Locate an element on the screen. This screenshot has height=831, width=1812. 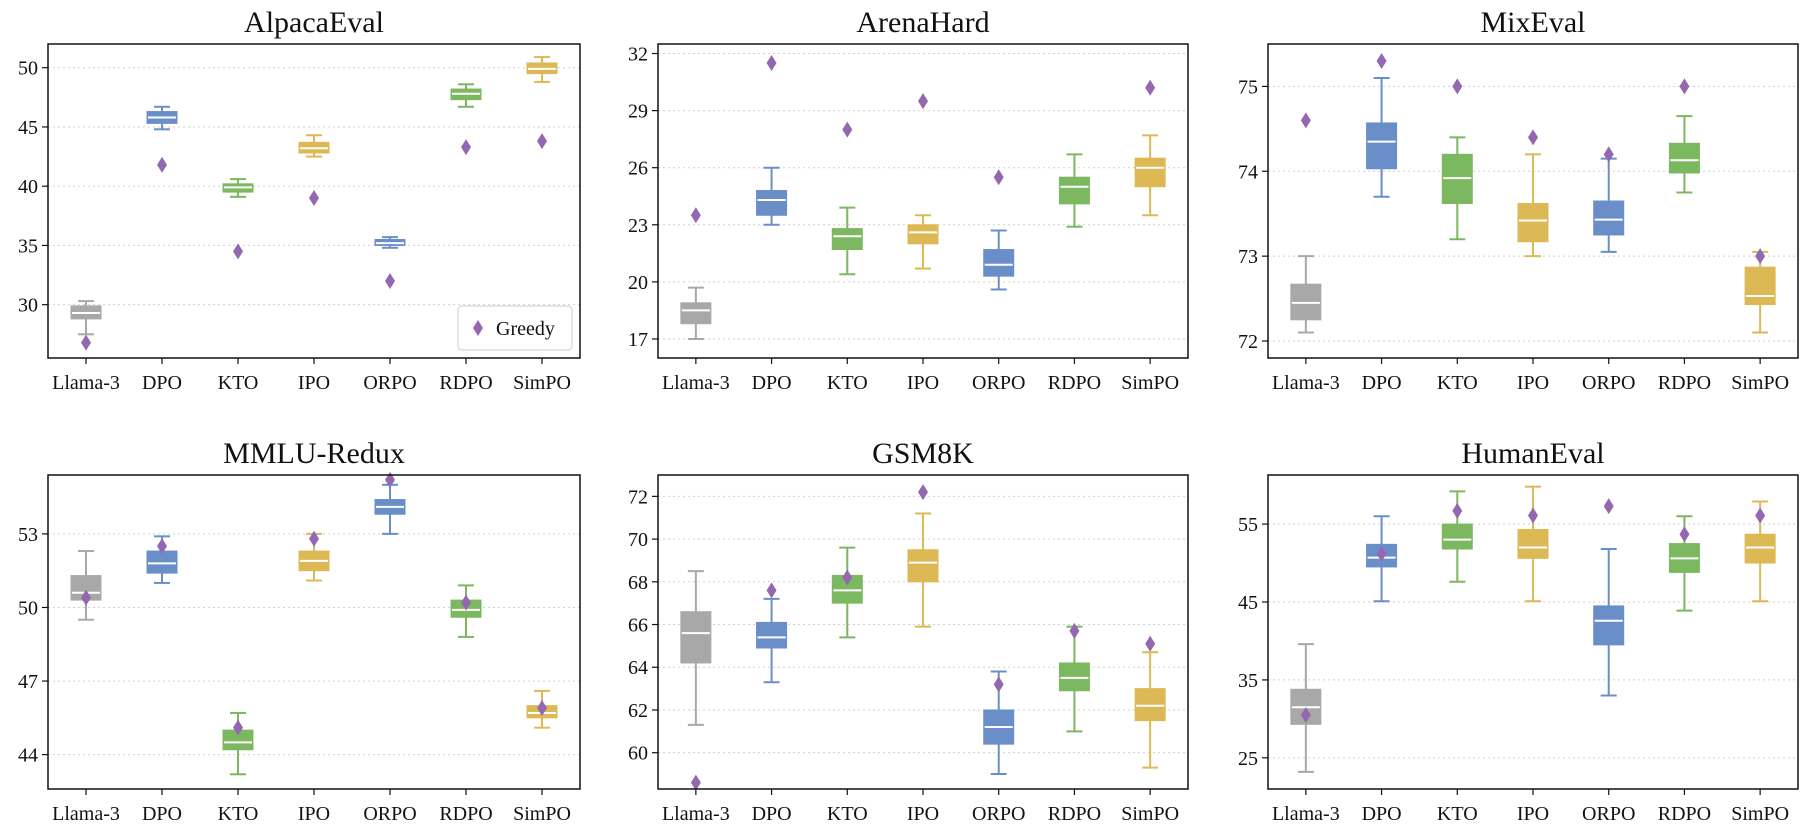
legend: Greedy is located at coordinates (515, 328).